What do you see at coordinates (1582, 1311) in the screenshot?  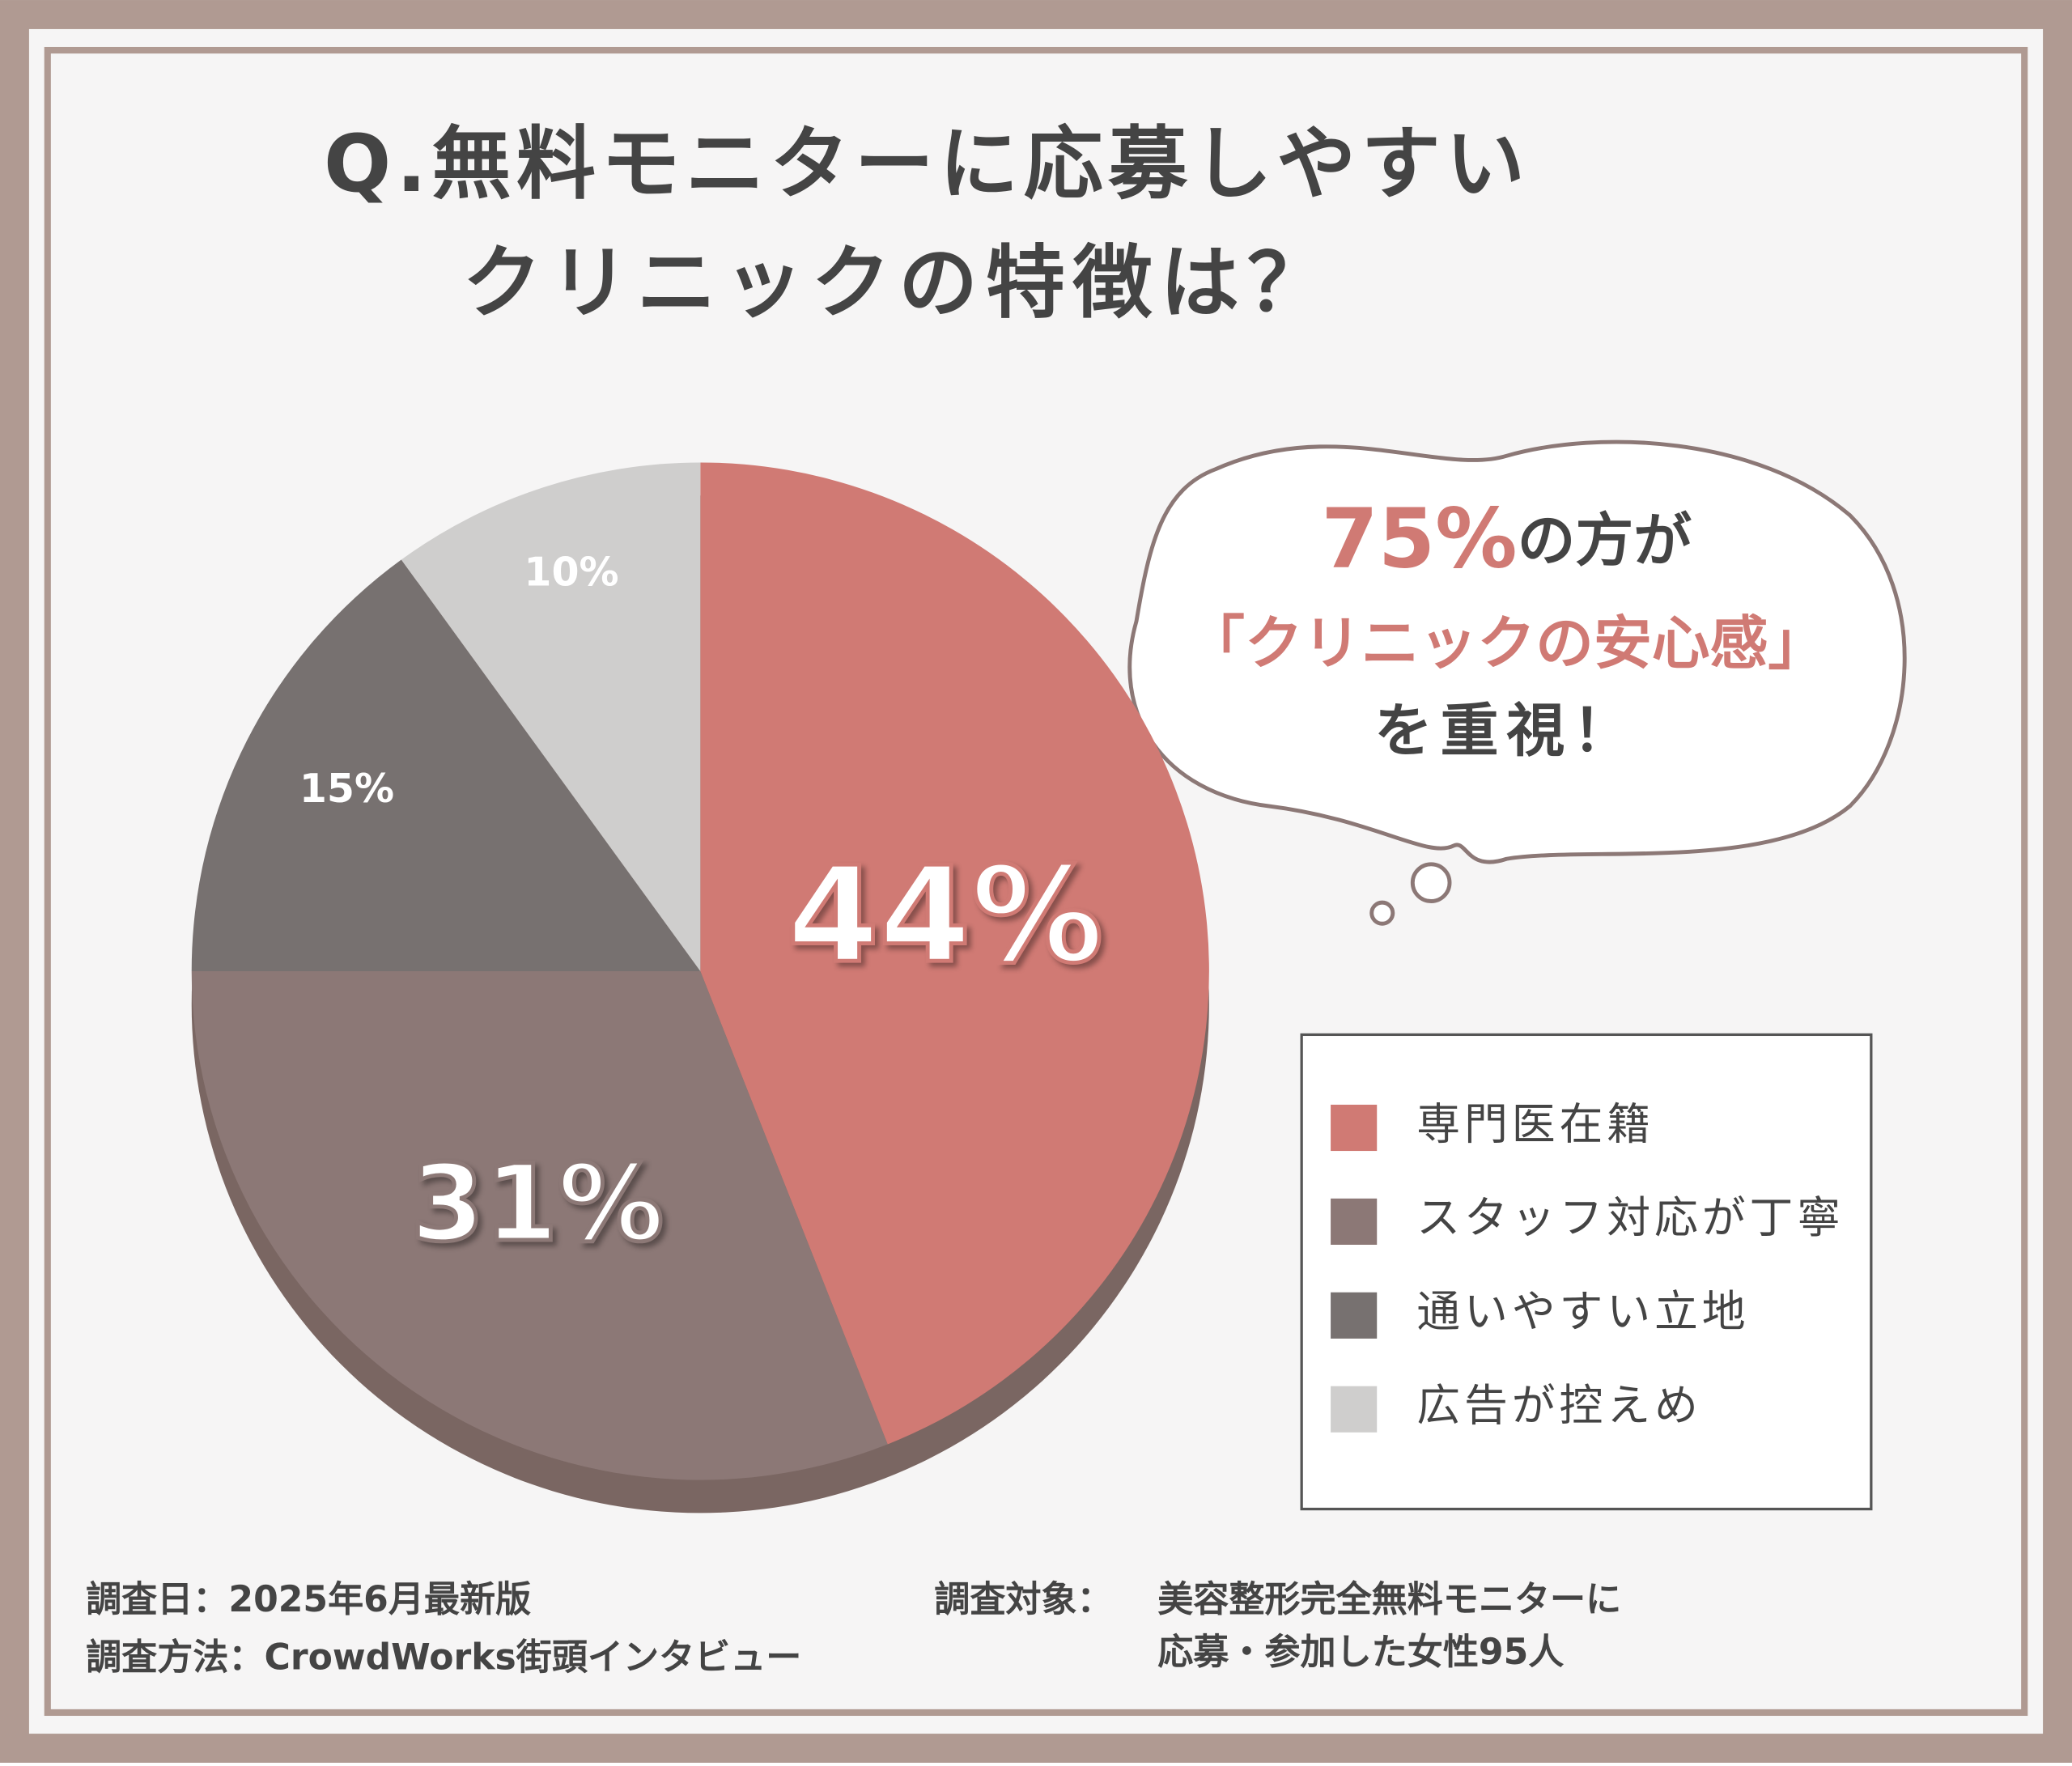 I see `legend-label: 通いやすい立地` at bounding box center [1582, 1311].